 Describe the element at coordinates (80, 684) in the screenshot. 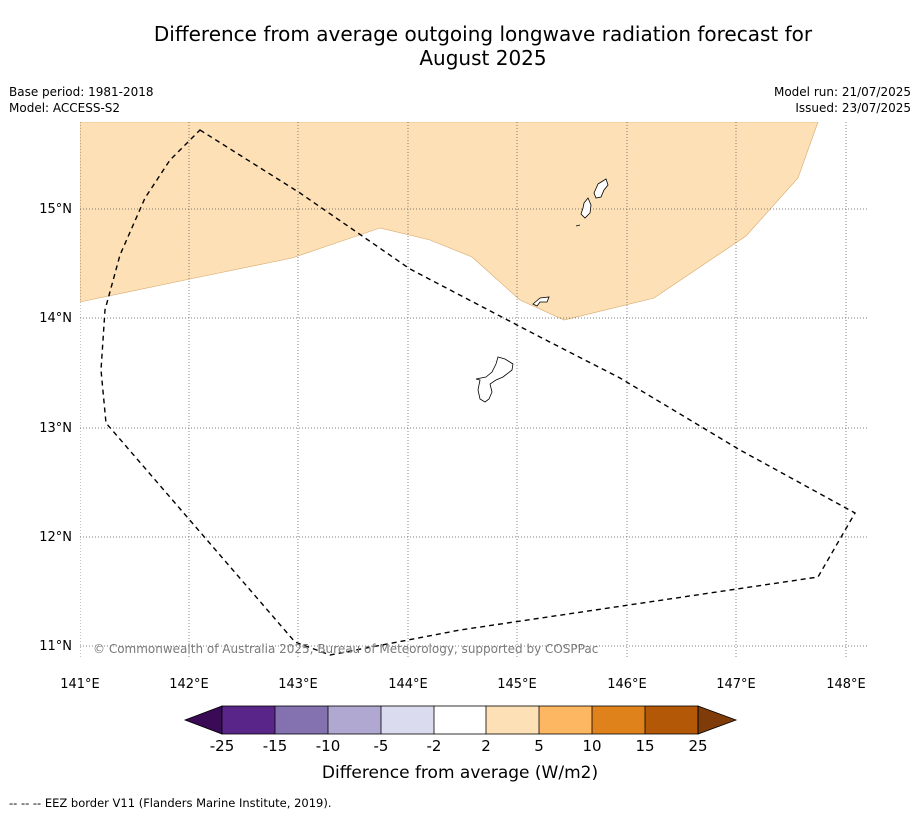

I see `lon-label: 141°E` at that location.